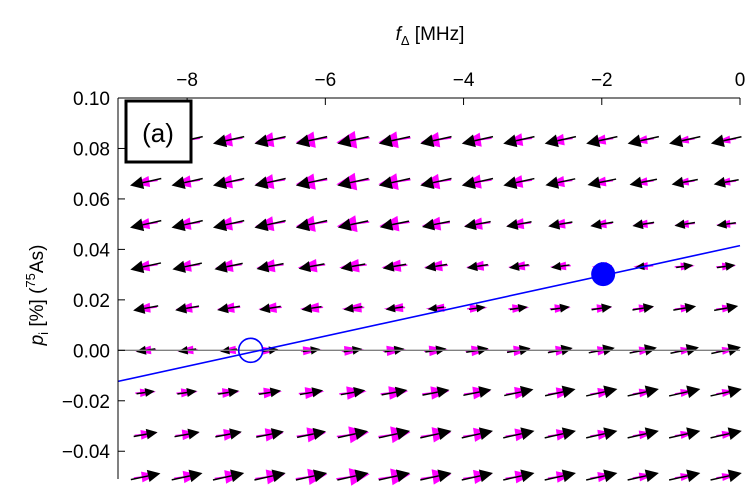 This screenshot has width=747, height=498. I want to click on x-tick-label: 0, so click(740, 80).